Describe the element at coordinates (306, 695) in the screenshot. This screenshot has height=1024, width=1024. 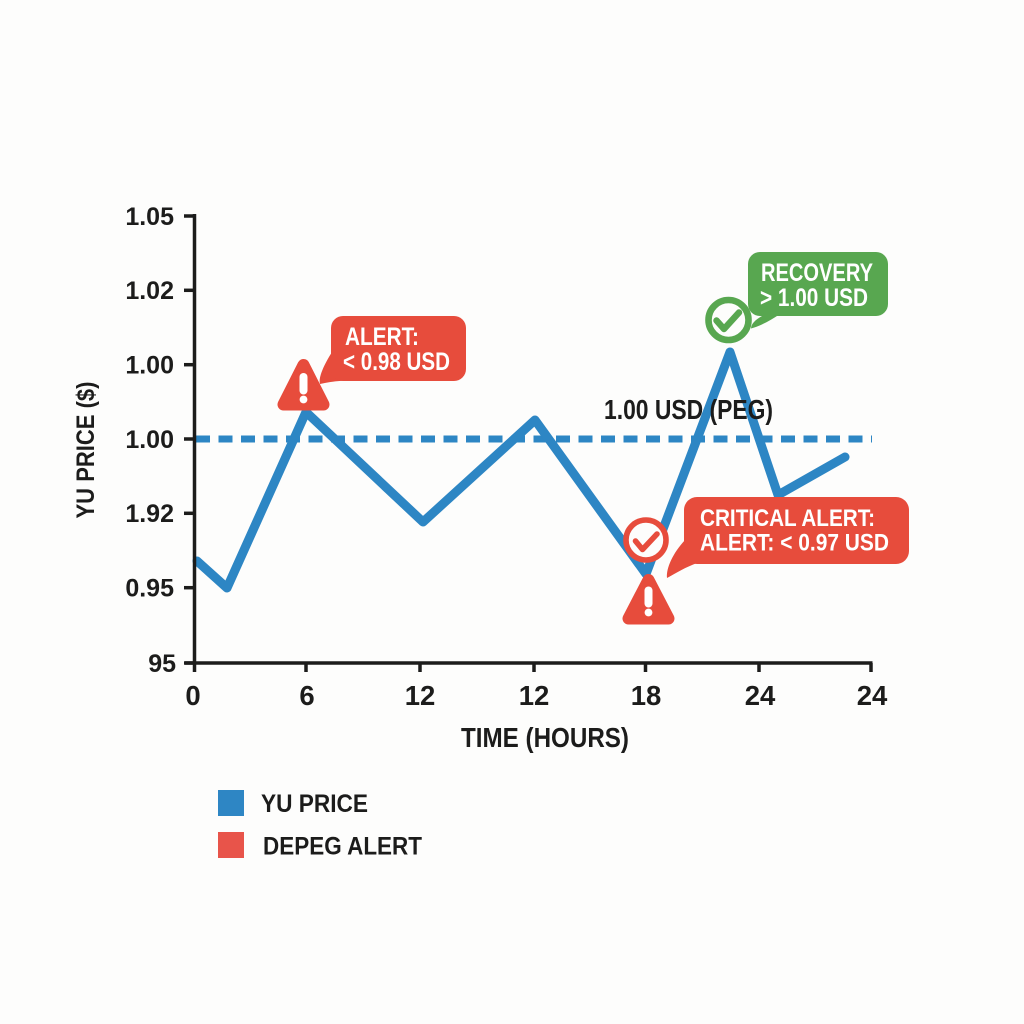
I see `svg-text: 6` at that location.